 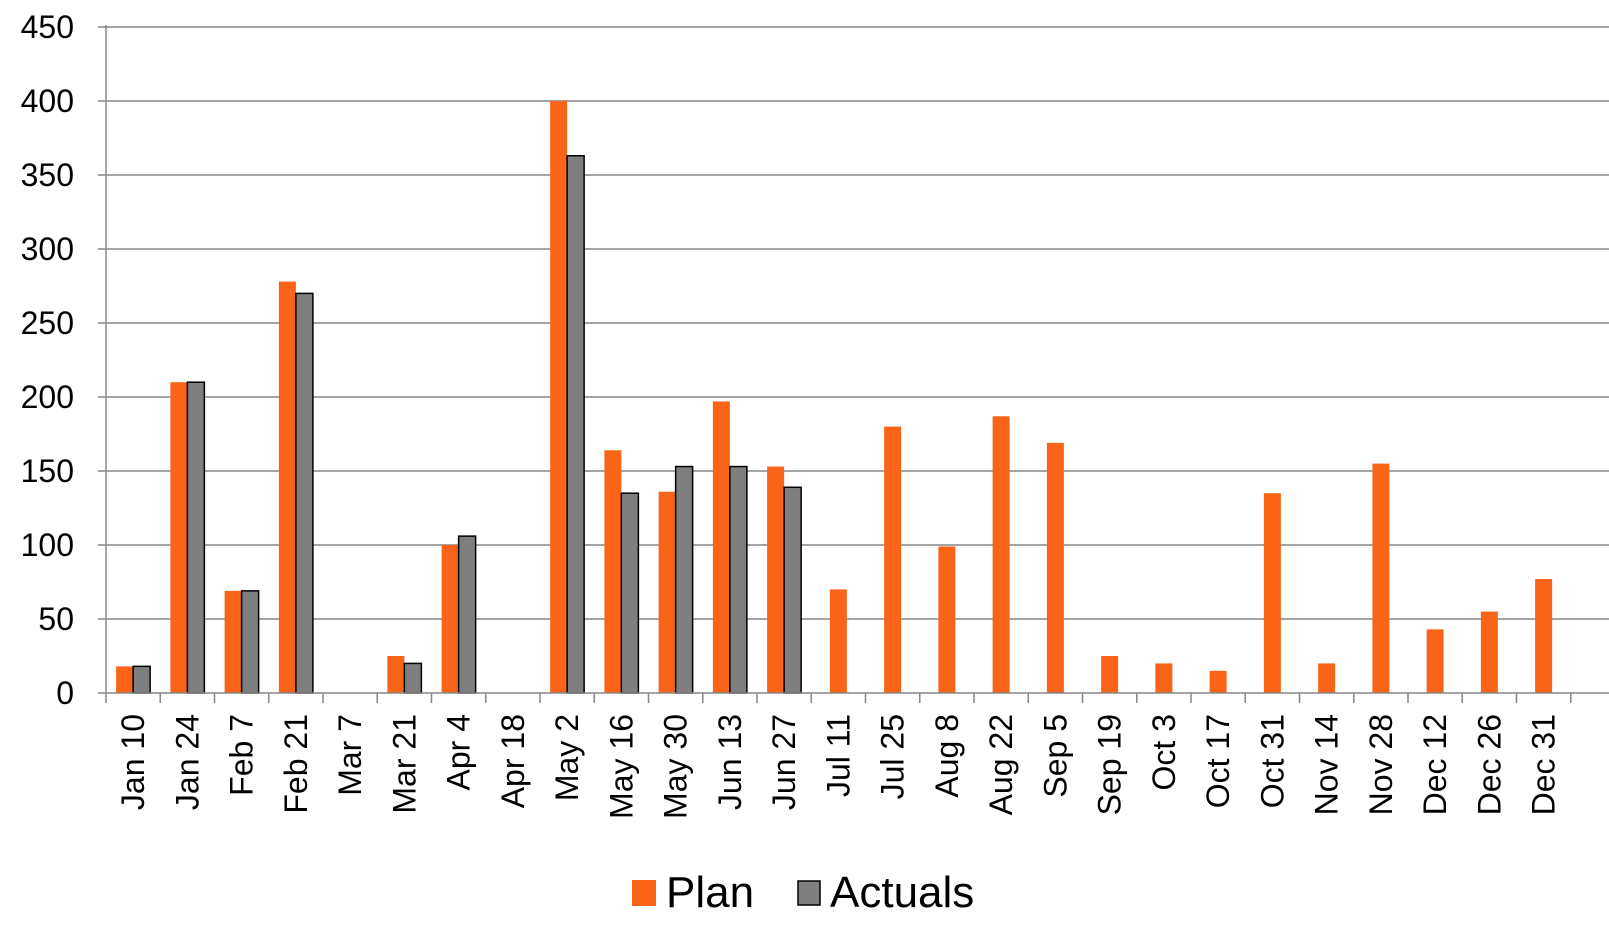 I want to click on x-tick-label: Oct 31, so click(x=1272, y=761).